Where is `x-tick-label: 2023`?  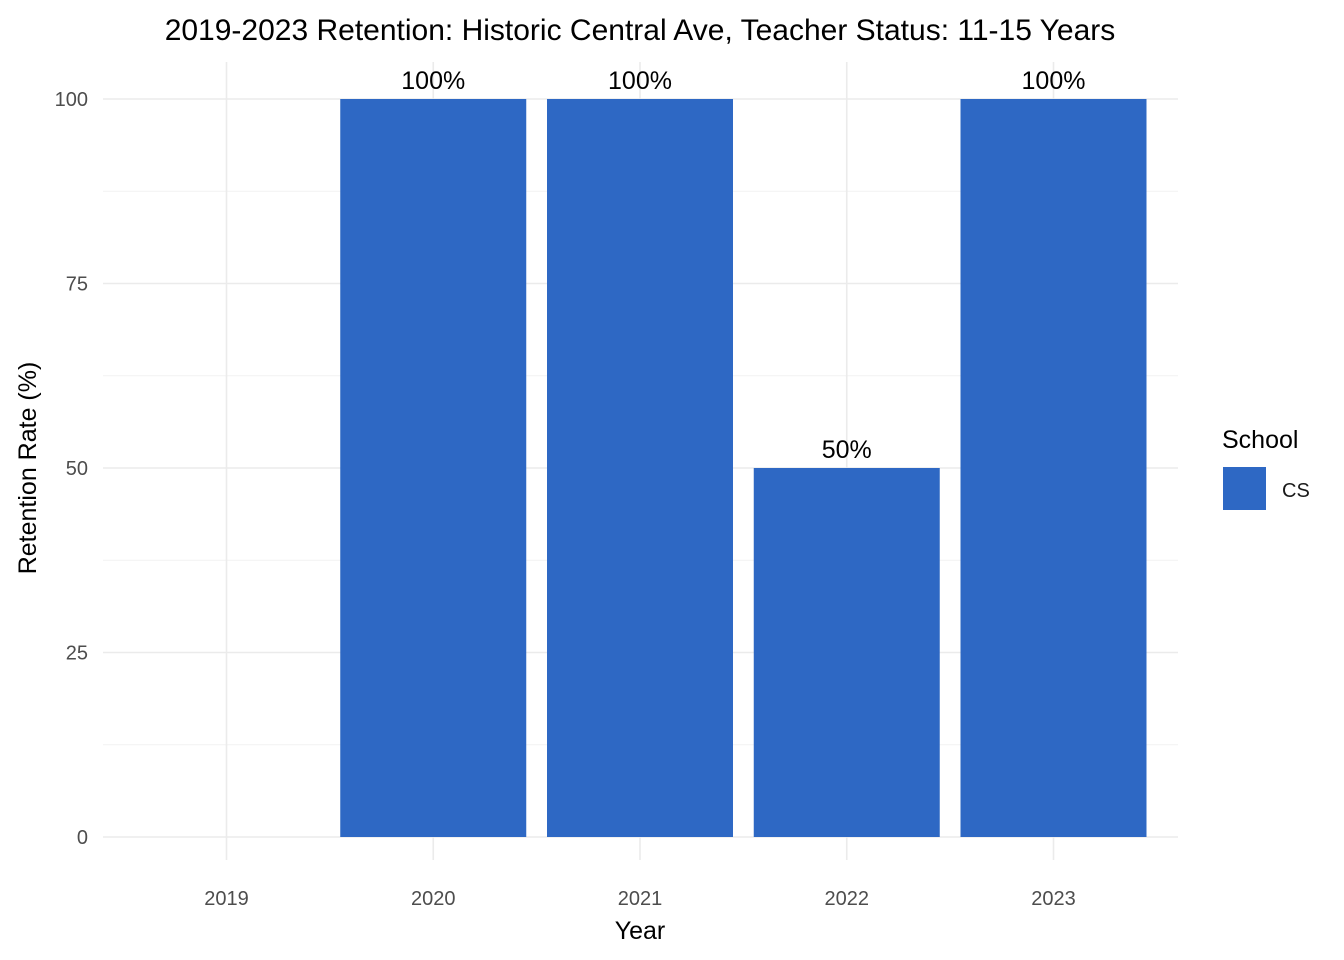 x-tick-label: 2023 is located at coordinates (1053, 899).